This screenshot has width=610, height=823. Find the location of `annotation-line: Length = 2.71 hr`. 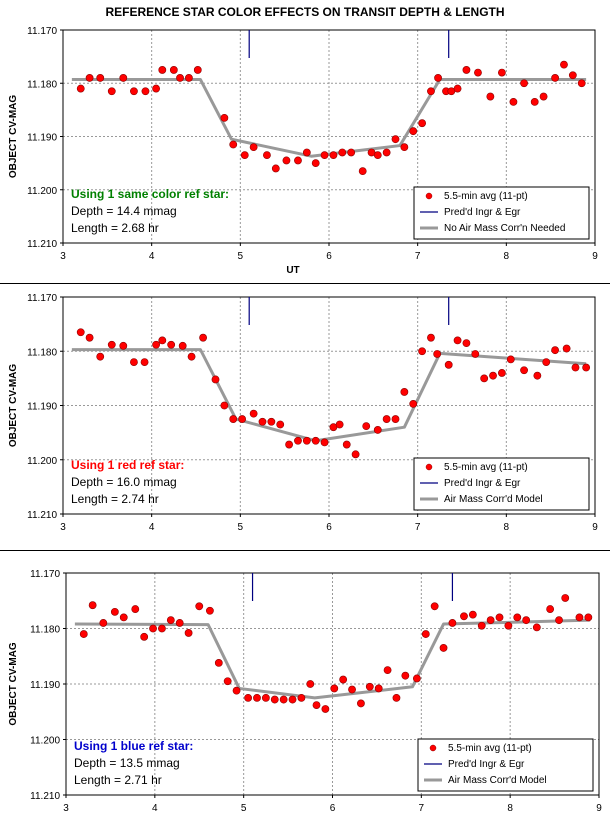

annotation-line: Length = 2.71 hr is located at coordinates (118, 780).